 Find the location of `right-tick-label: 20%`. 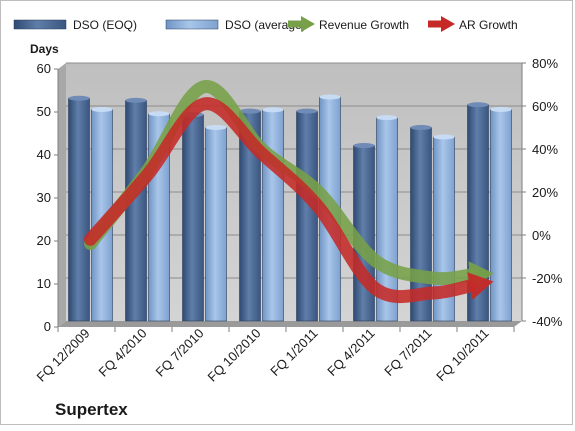

right-tick-label: 20% is located at coordinates (545, 192).